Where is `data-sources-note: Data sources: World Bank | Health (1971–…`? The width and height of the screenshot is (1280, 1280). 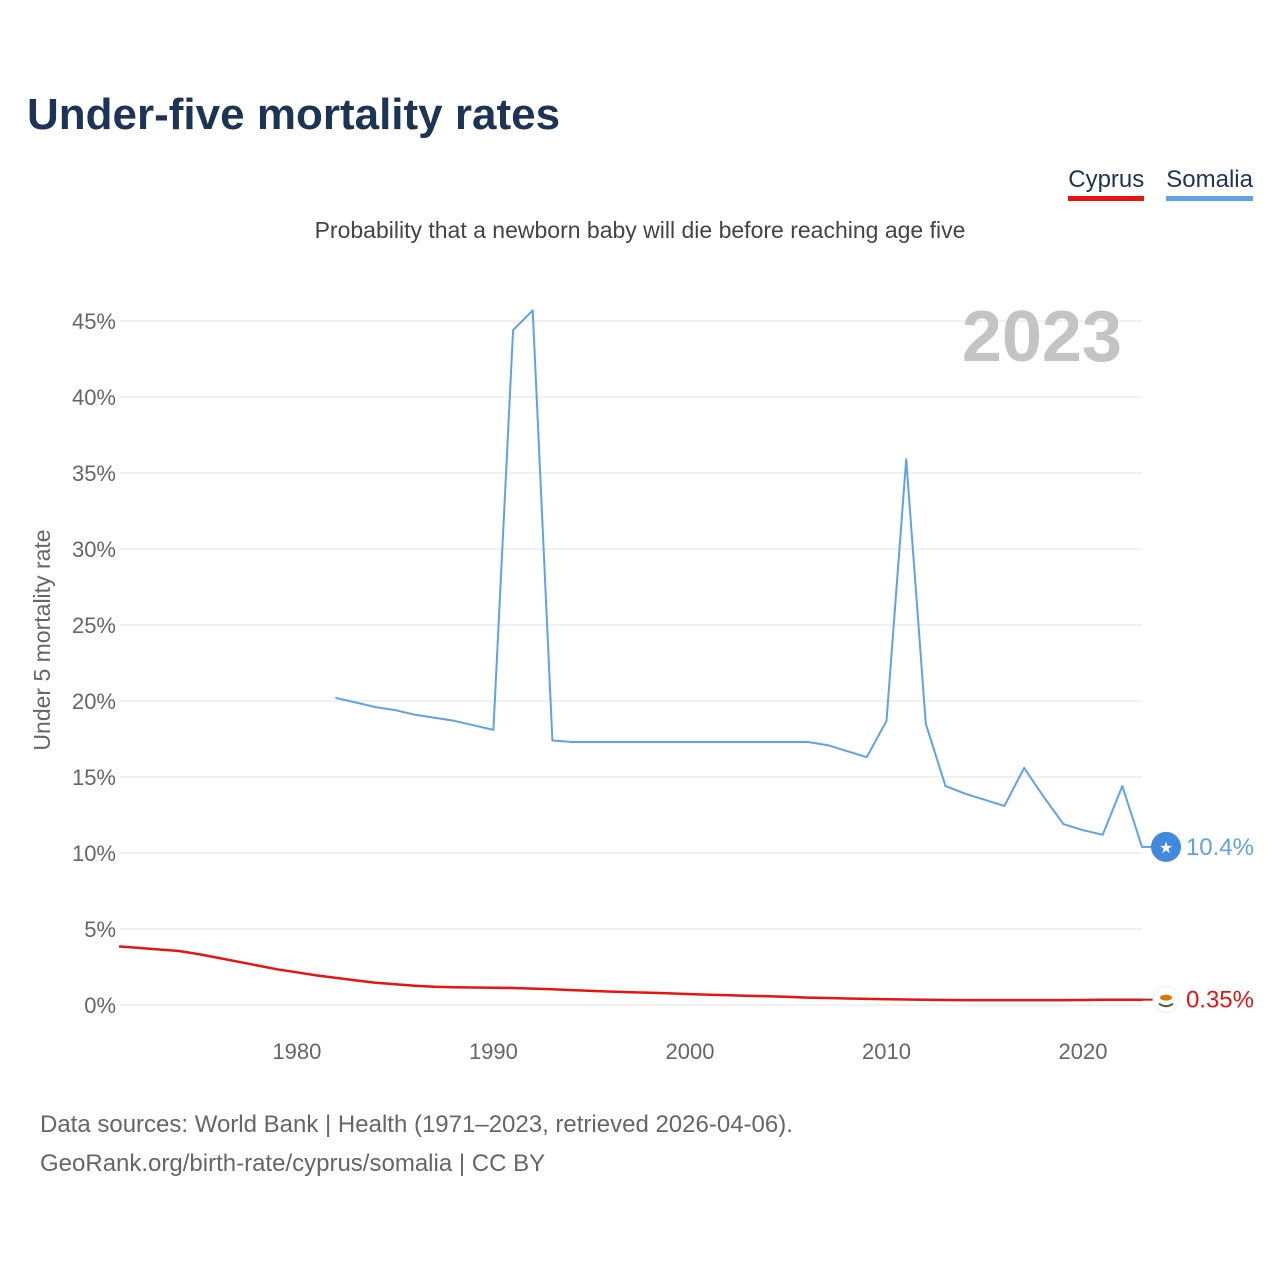 data-sources-note: Data sources: World Bank | Health (1971–… is located at coordinates (416, 1124).